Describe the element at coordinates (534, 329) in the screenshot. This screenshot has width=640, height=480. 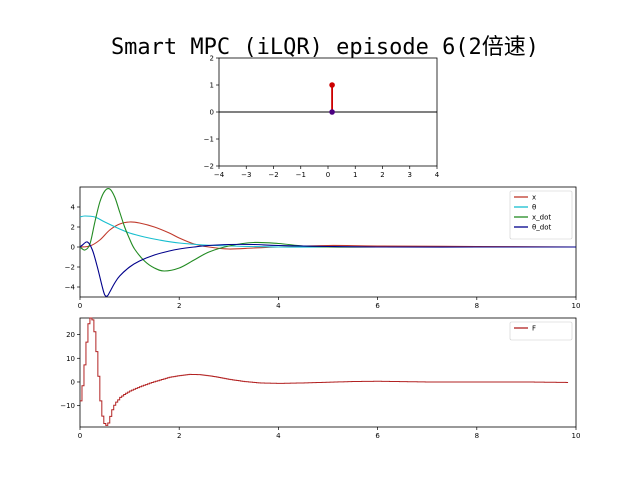
I see `legend-label: F` at that location.